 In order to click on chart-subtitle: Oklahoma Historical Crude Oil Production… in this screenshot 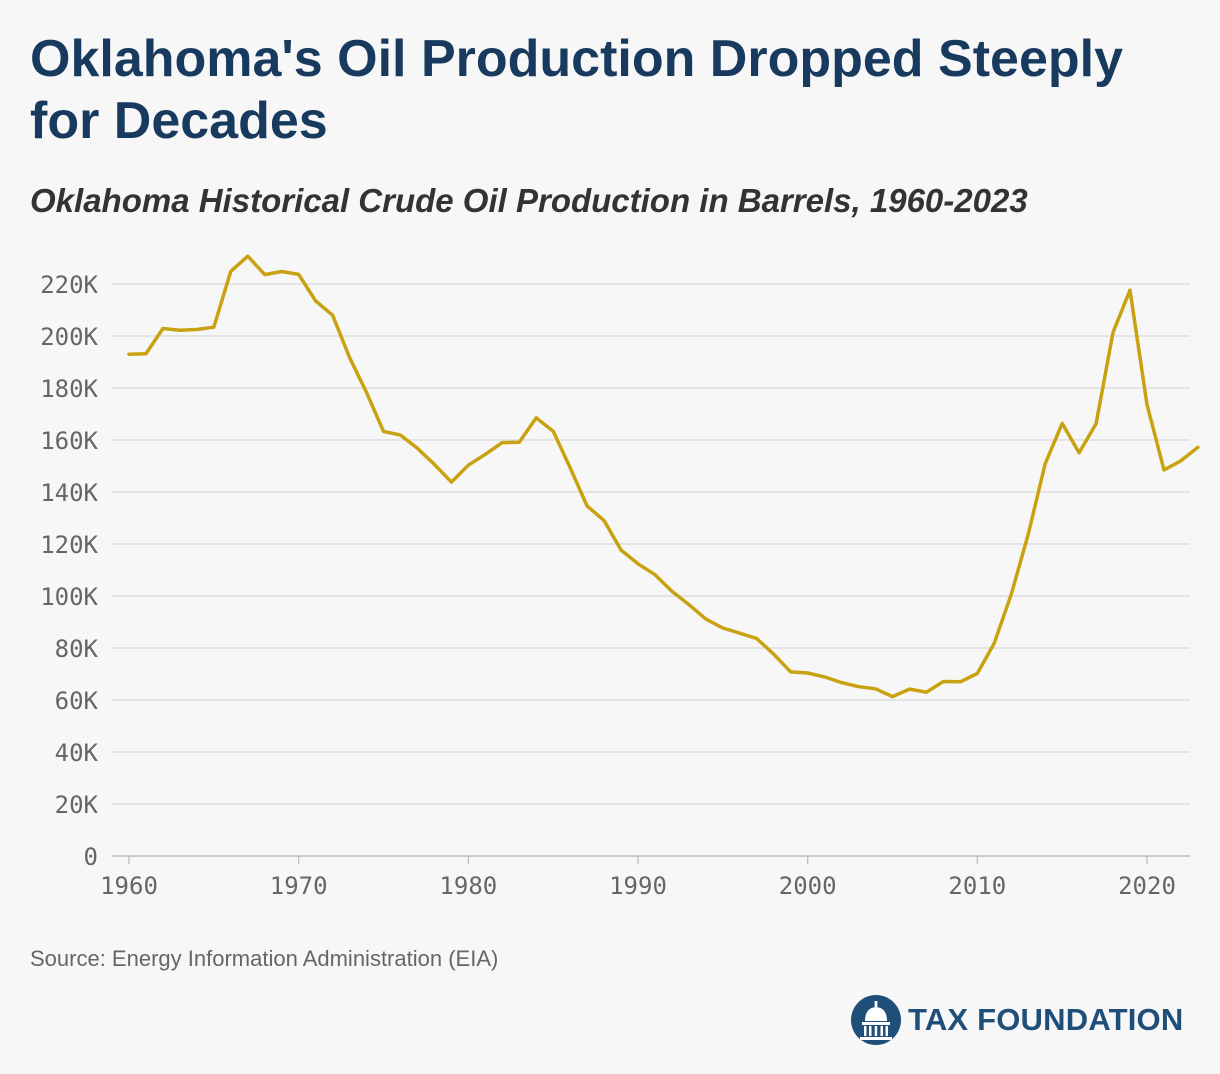, I will do `click(529, 200)`.